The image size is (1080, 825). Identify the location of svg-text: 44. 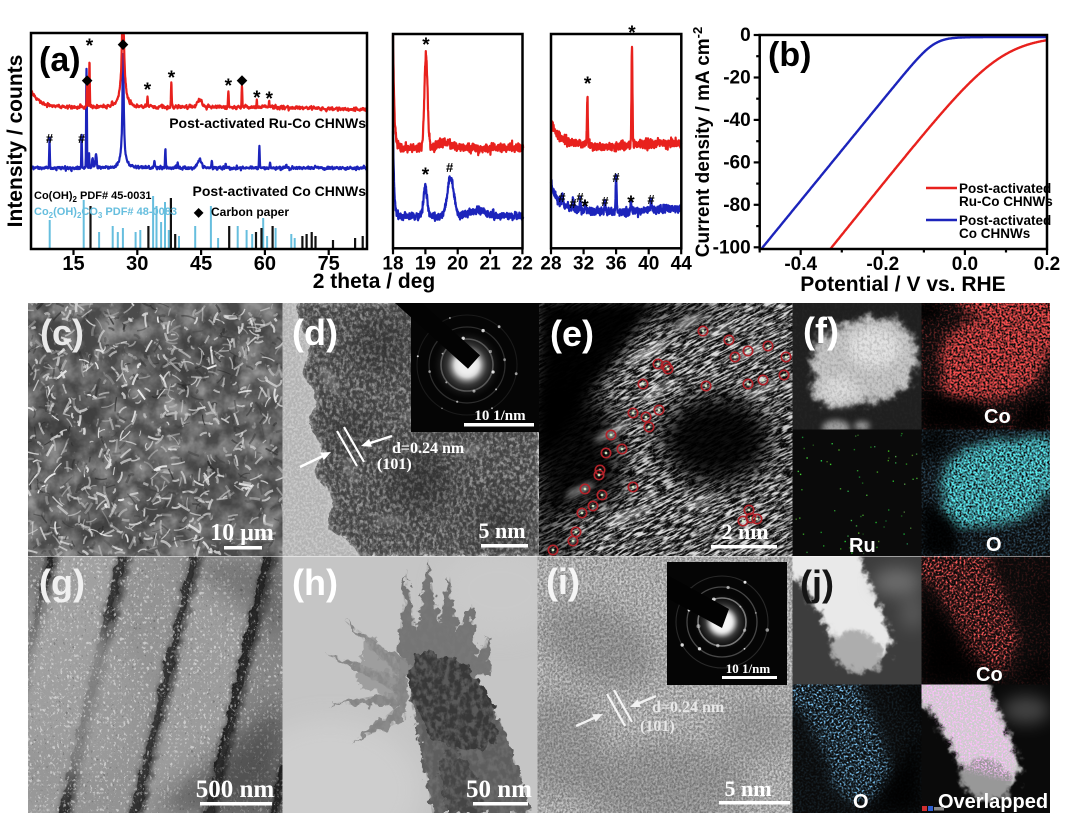
(682, 263).